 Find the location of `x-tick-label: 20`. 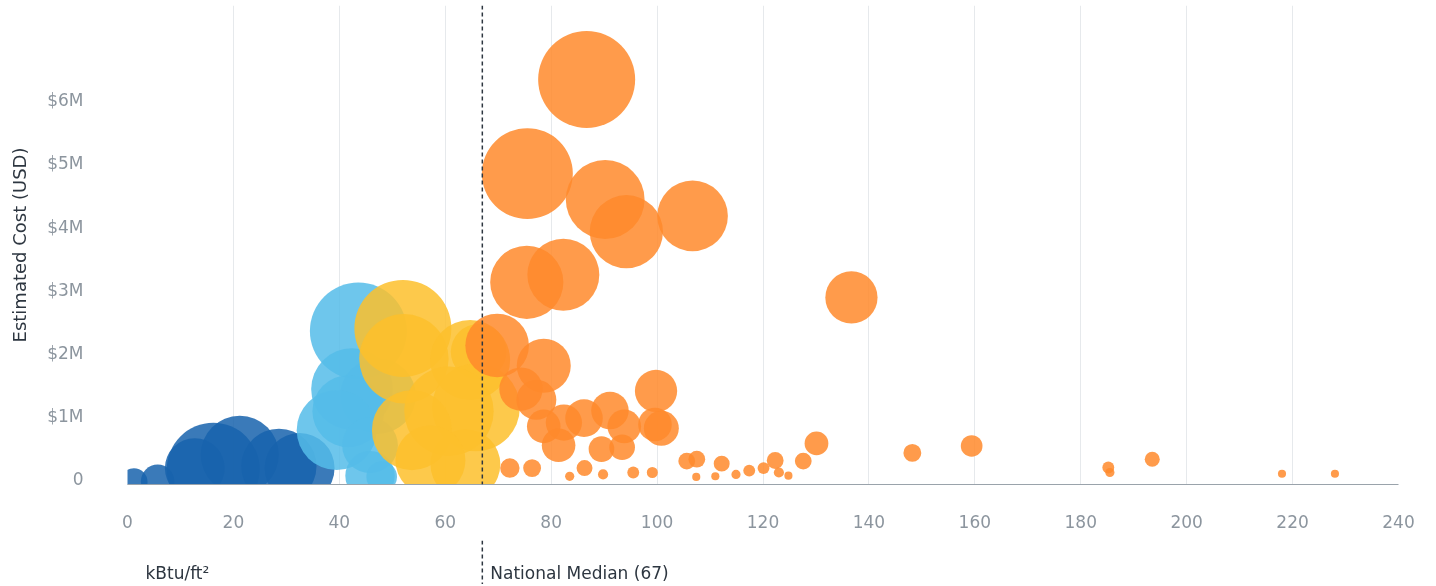

x-tick-label: 20 is located at coordinates (233, 521).